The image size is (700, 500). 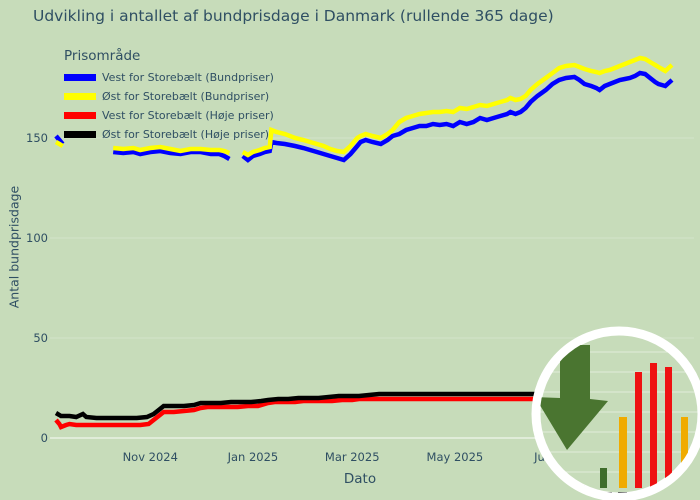 I want to click on legend-swatch-yellow, so click(x=80, y=96).